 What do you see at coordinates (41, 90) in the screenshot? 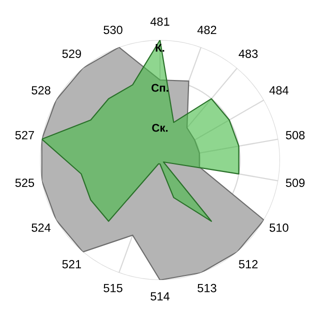
I see `spoke-label: 528` at bounding box center [41, 90].